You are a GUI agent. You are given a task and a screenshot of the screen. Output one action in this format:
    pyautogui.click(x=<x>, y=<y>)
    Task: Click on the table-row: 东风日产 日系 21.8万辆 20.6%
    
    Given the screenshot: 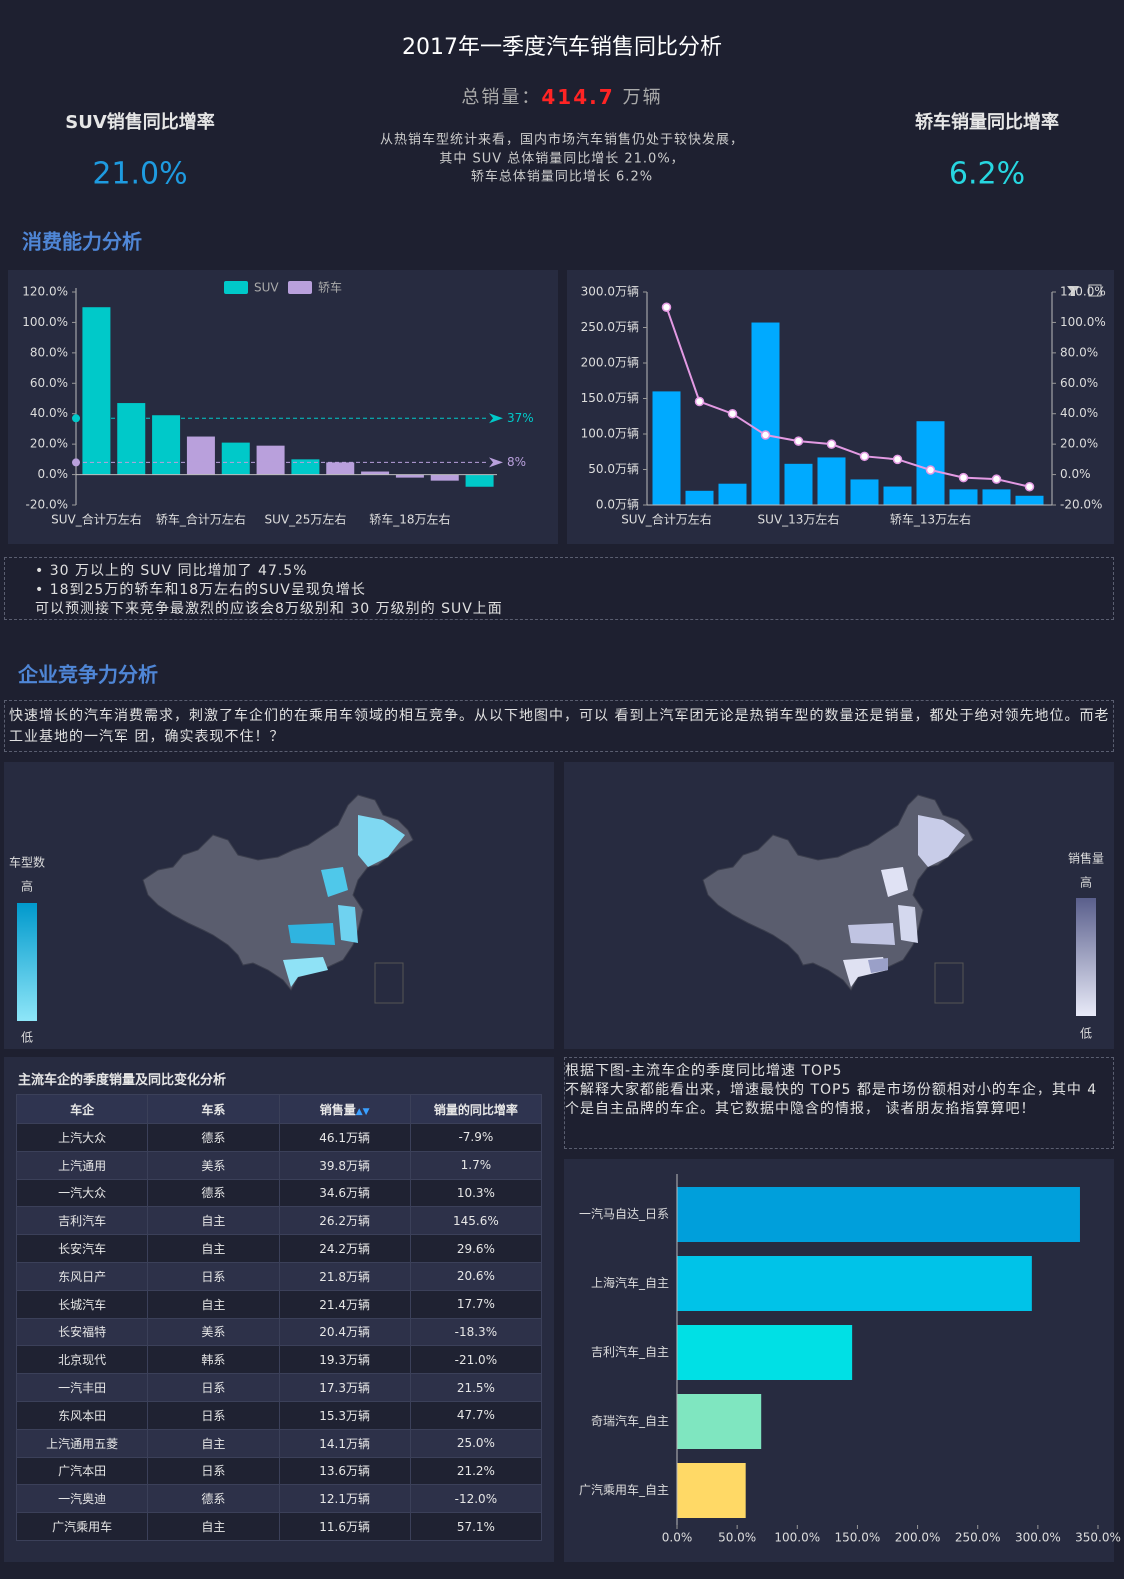 What is the action you would take?
    pyautogui.click(x=279, y=1276)
    